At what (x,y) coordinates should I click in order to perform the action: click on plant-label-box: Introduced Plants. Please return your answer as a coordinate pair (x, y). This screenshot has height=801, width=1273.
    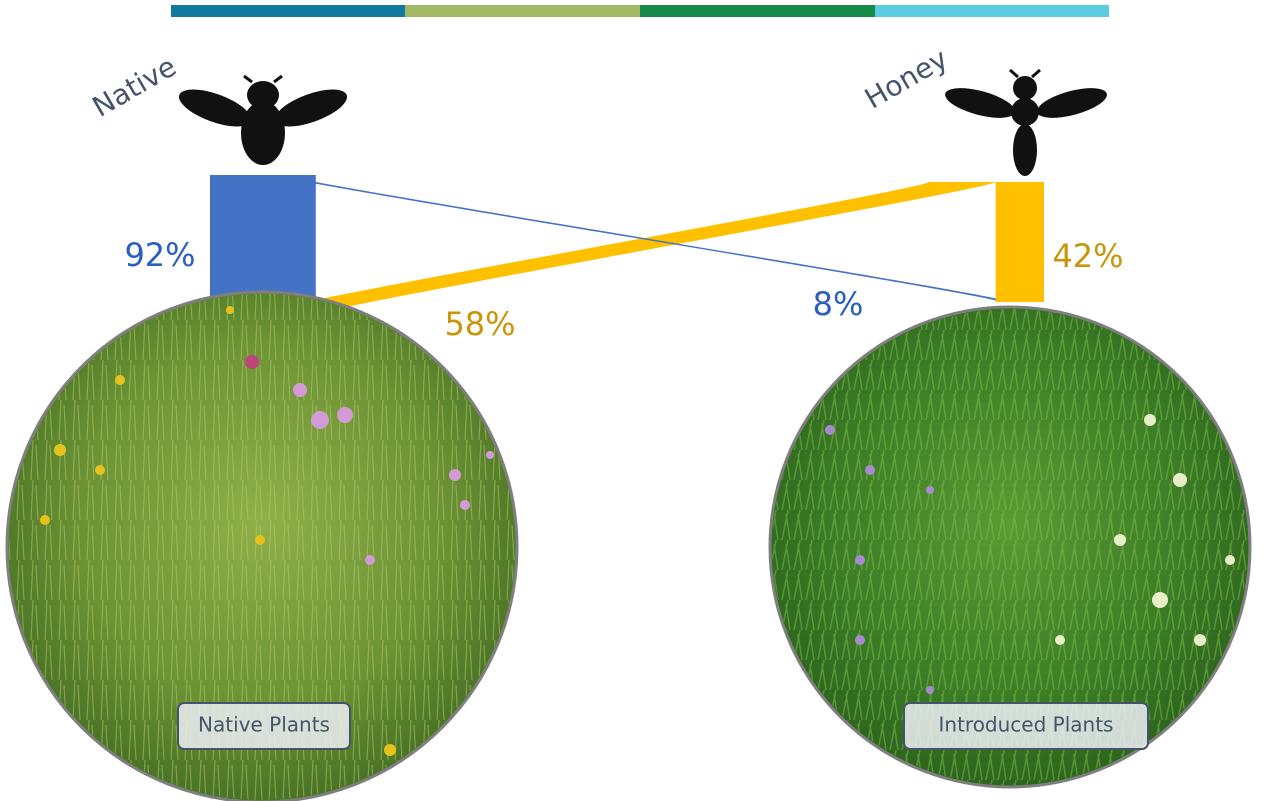
    Looking at the image, I should click on (1026, 726).